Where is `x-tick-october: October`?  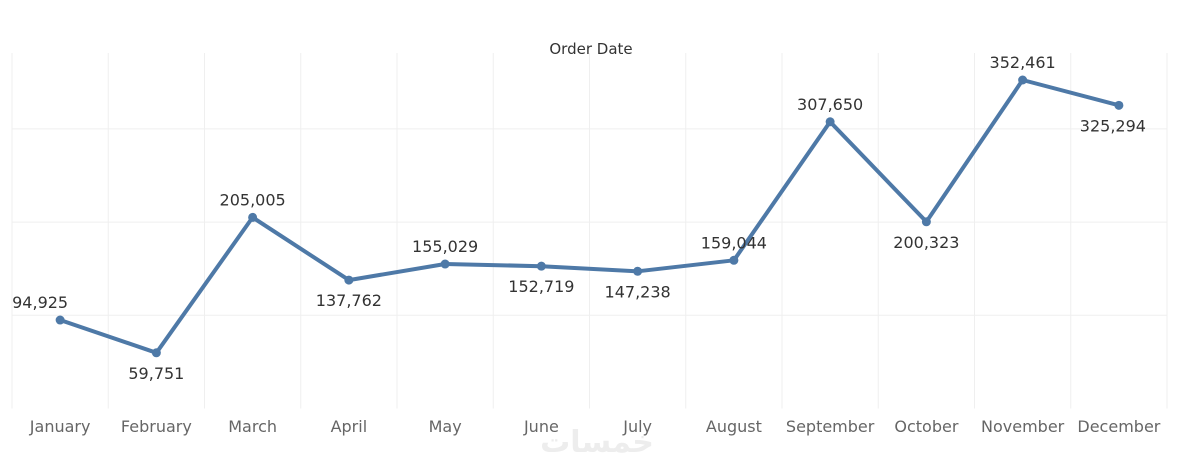
x-tick-october: October is located at coordinates (926, 426).